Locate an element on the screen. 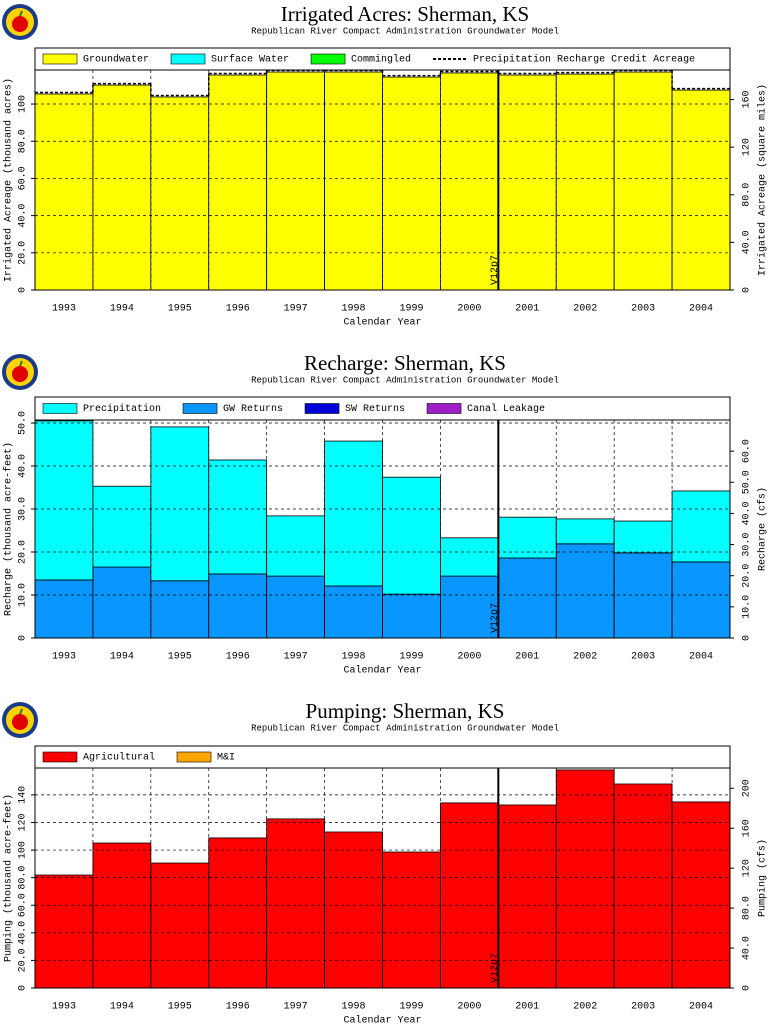 The image size is (768, 1024). legend-label: M&I is located at coordinates (226, 758).